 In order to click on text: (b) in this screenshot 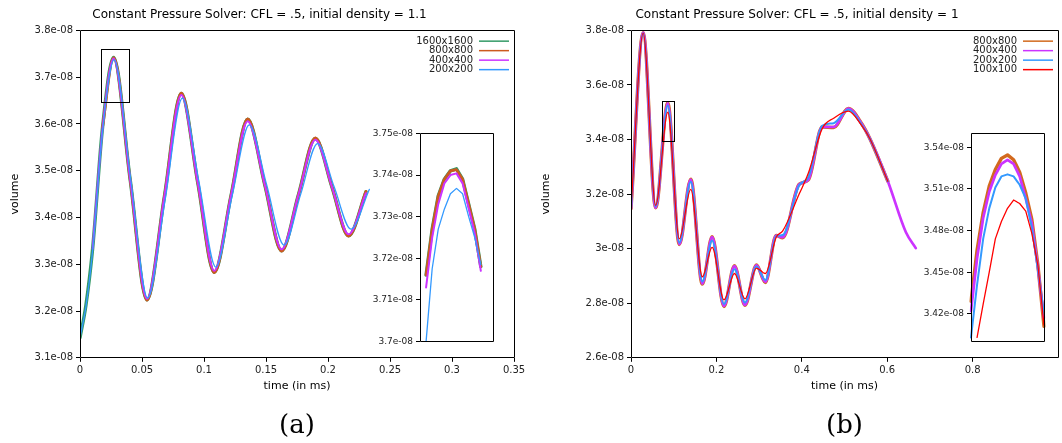, I will do `click(844, 424)`.